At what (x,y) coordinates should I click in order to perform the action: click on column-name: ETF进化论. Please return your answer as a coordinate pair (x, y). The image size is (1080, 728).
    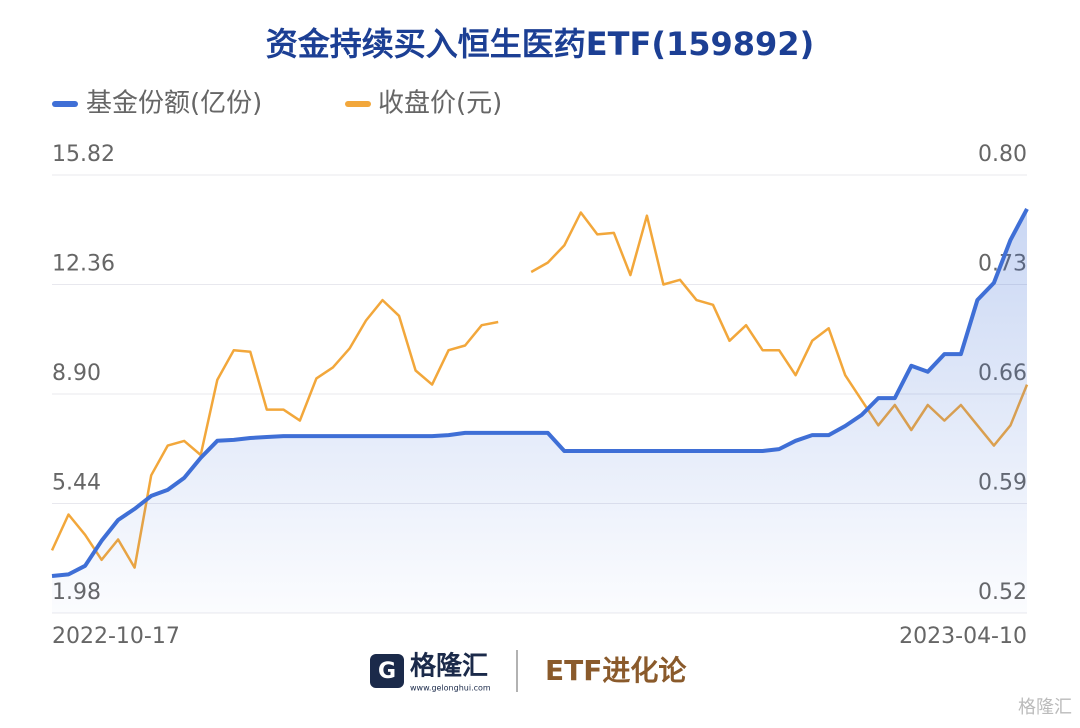
    Looking at the image, I should click on (616, 670).